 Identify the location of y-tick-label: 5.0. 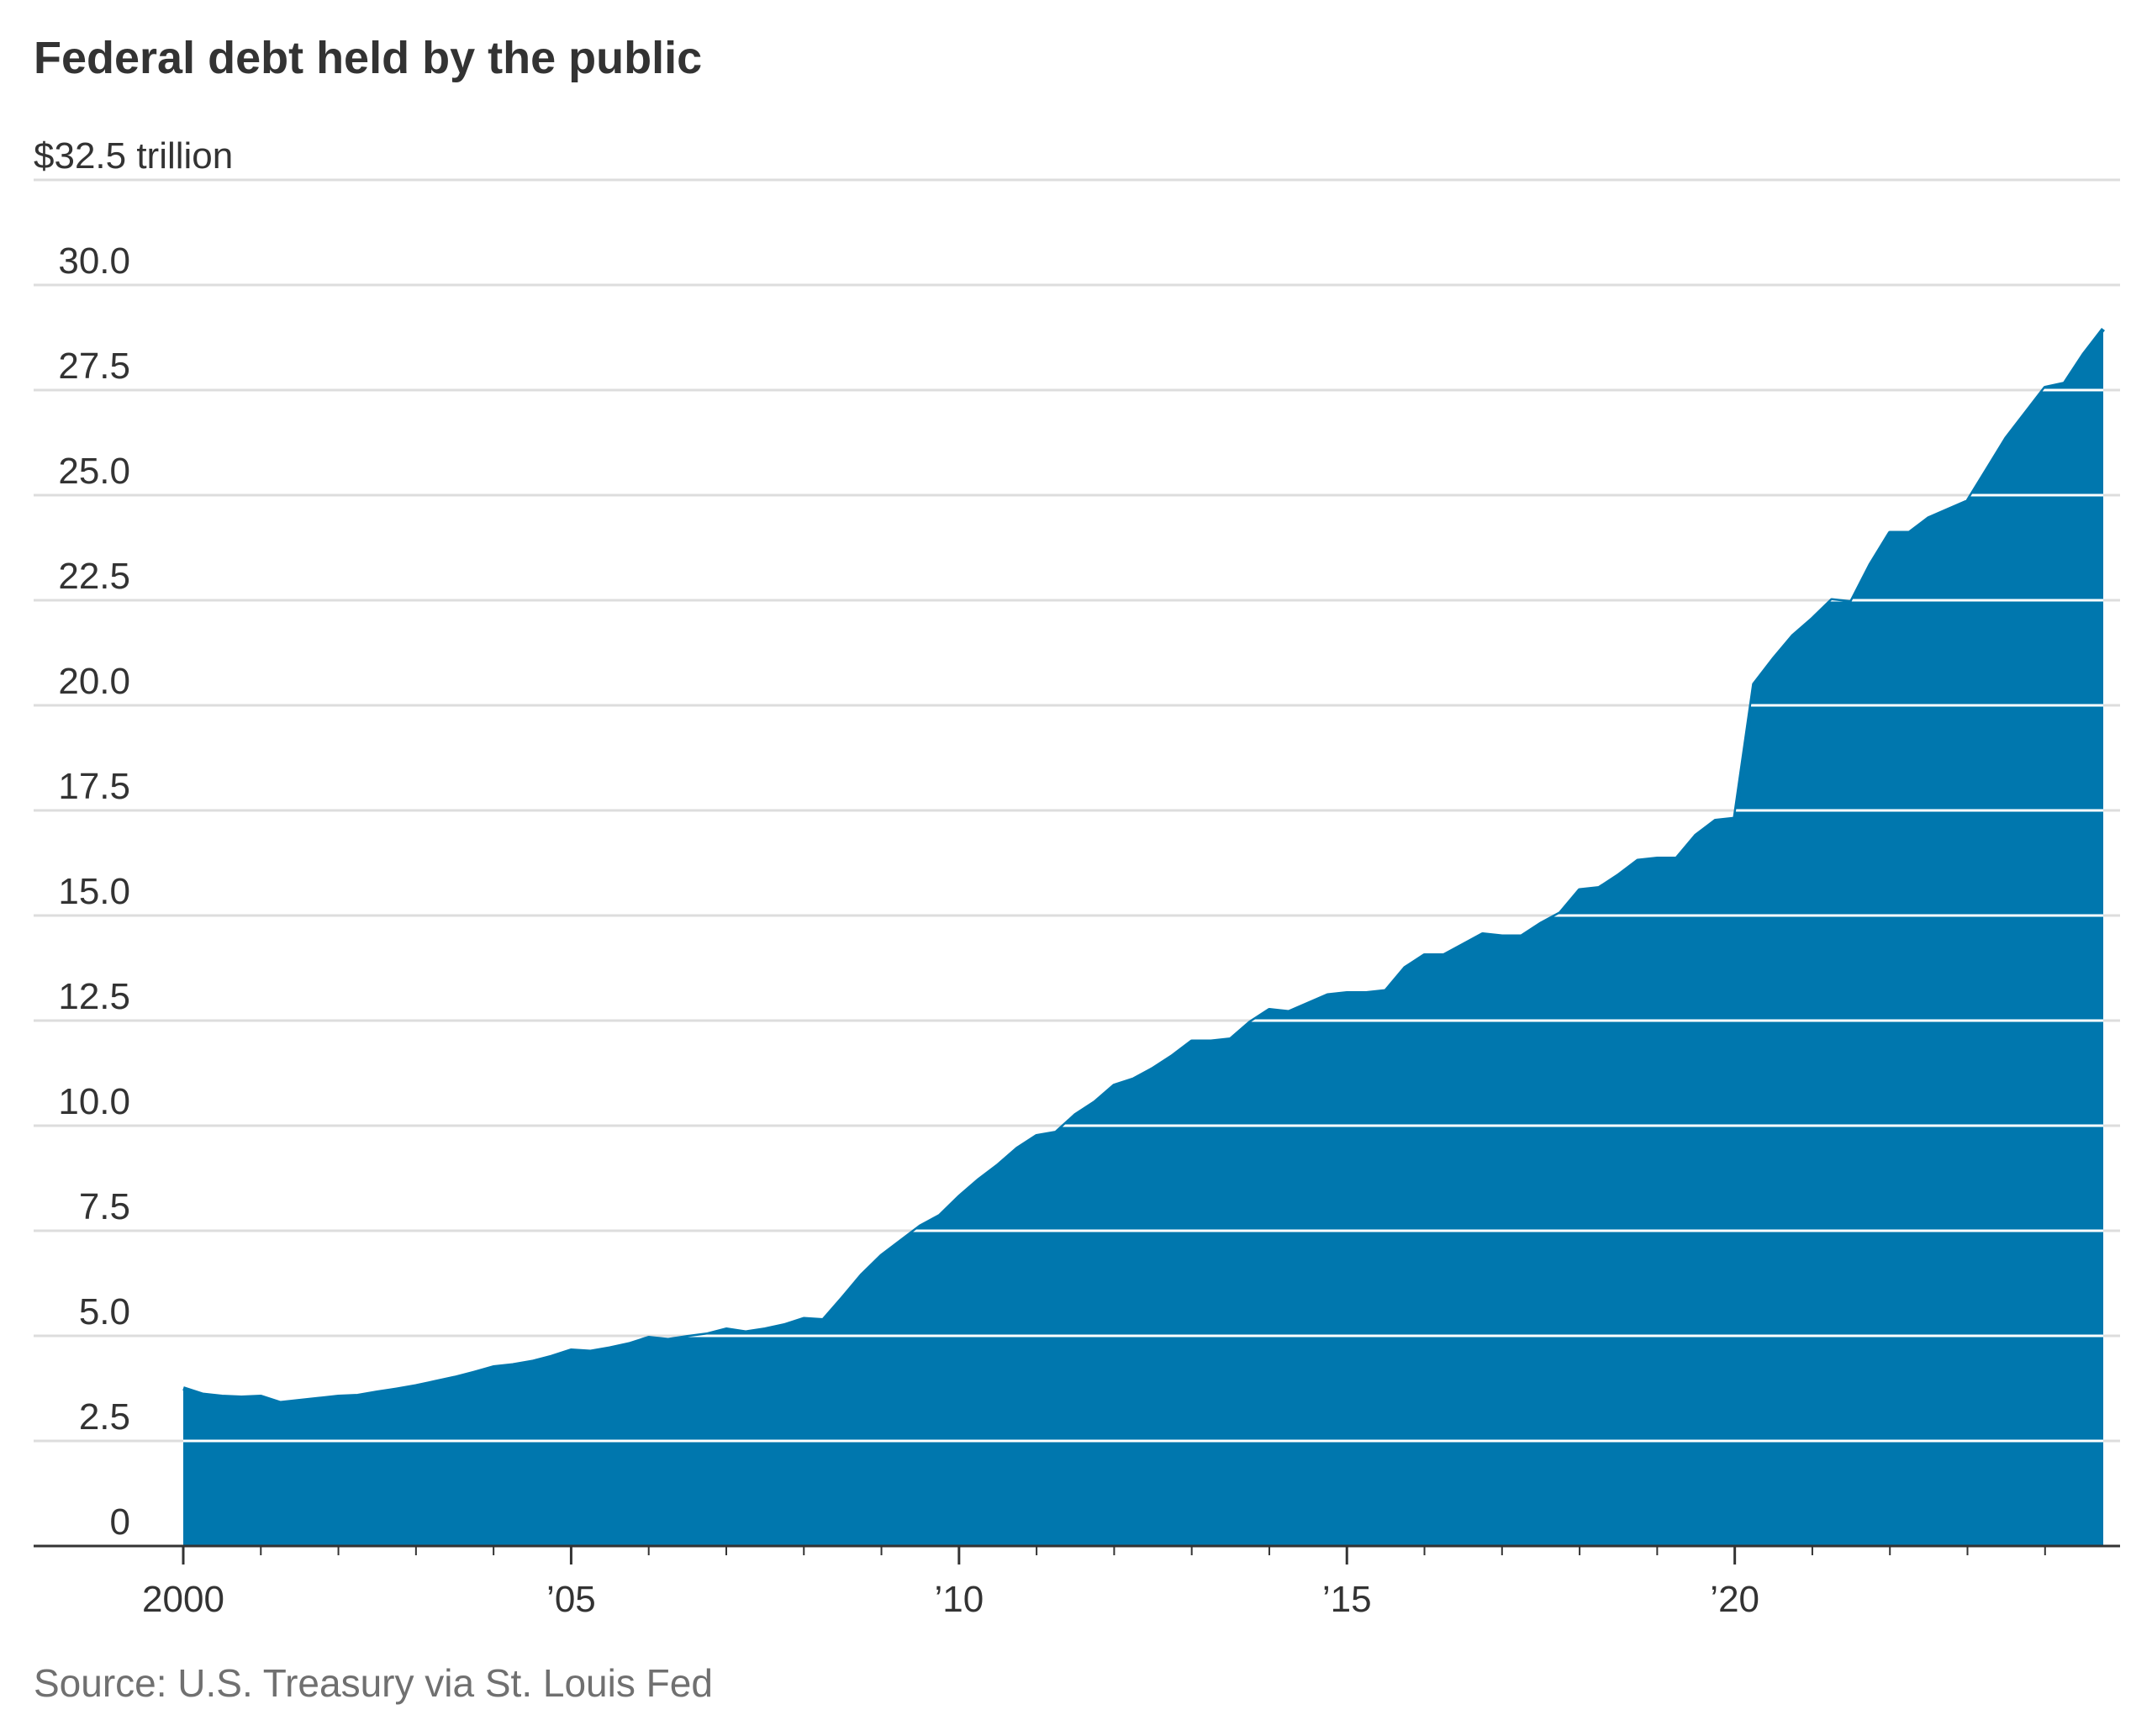
(104, 1311).